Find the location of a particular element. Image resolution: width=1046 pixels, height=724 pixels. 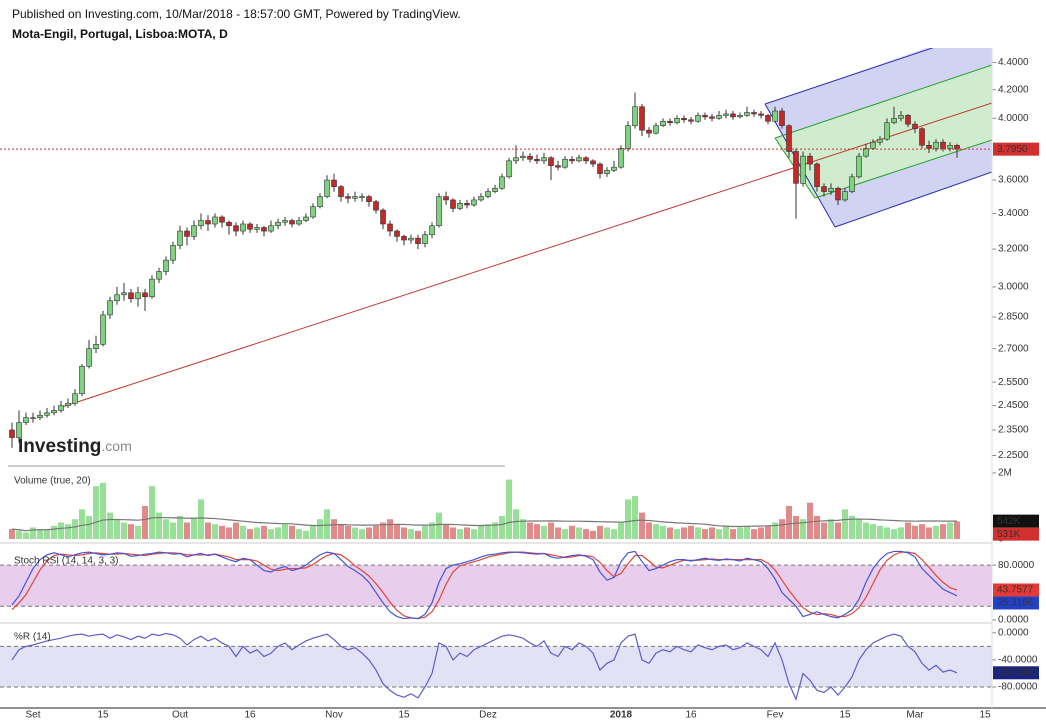

x-tick-label: Mar is located at coordinates (915, 715).